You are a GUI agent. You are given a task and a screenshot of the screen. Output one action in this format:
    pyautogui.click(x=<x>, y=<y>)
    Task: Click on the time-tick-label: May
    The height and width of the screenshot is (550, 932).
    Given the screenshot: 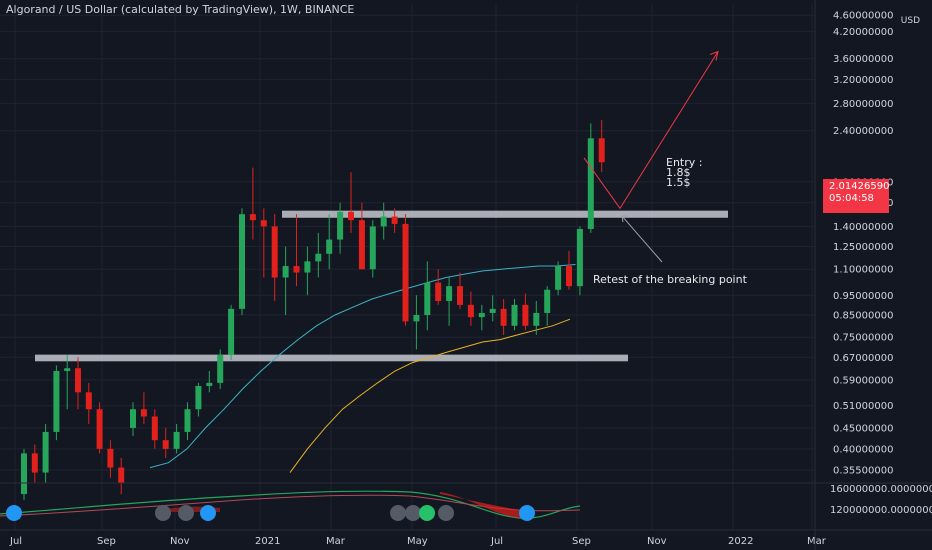 What is the action you would take?
    pyautogui.click(x=417, y=541)
    